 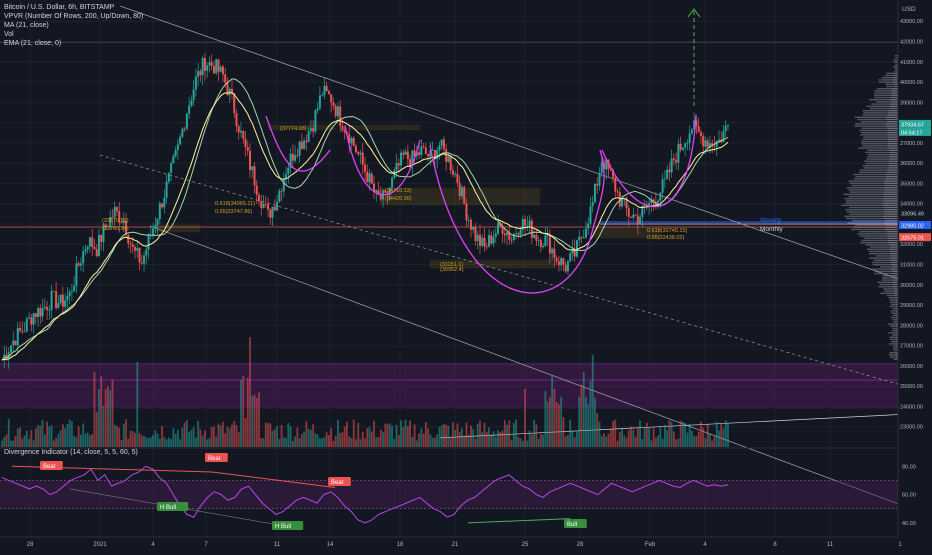 I want to click on vol-legend: Vol, so click(x=9, y=34).